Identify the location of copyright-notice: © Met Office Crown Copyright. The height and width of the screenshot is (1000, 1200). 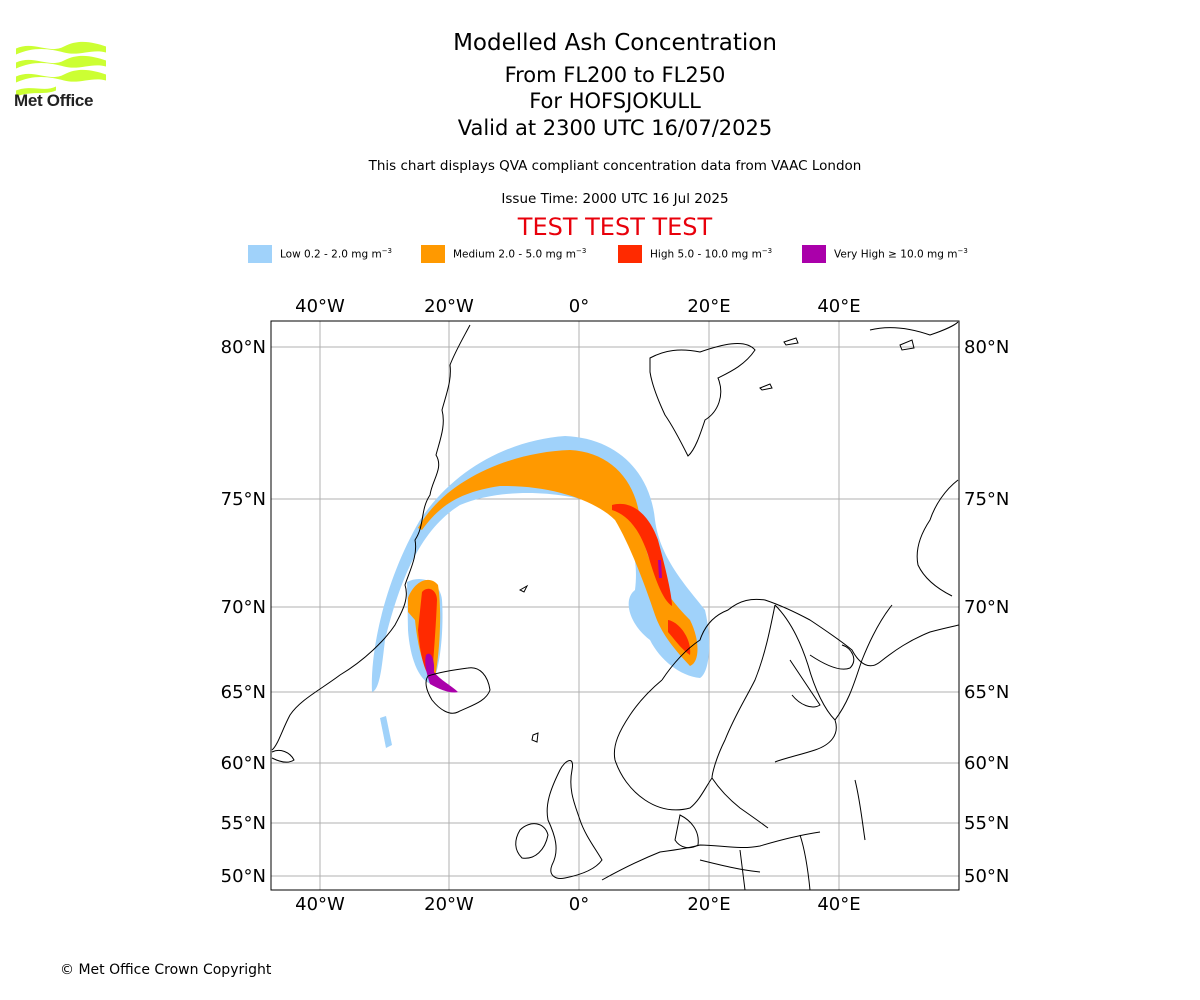
(166, 970).